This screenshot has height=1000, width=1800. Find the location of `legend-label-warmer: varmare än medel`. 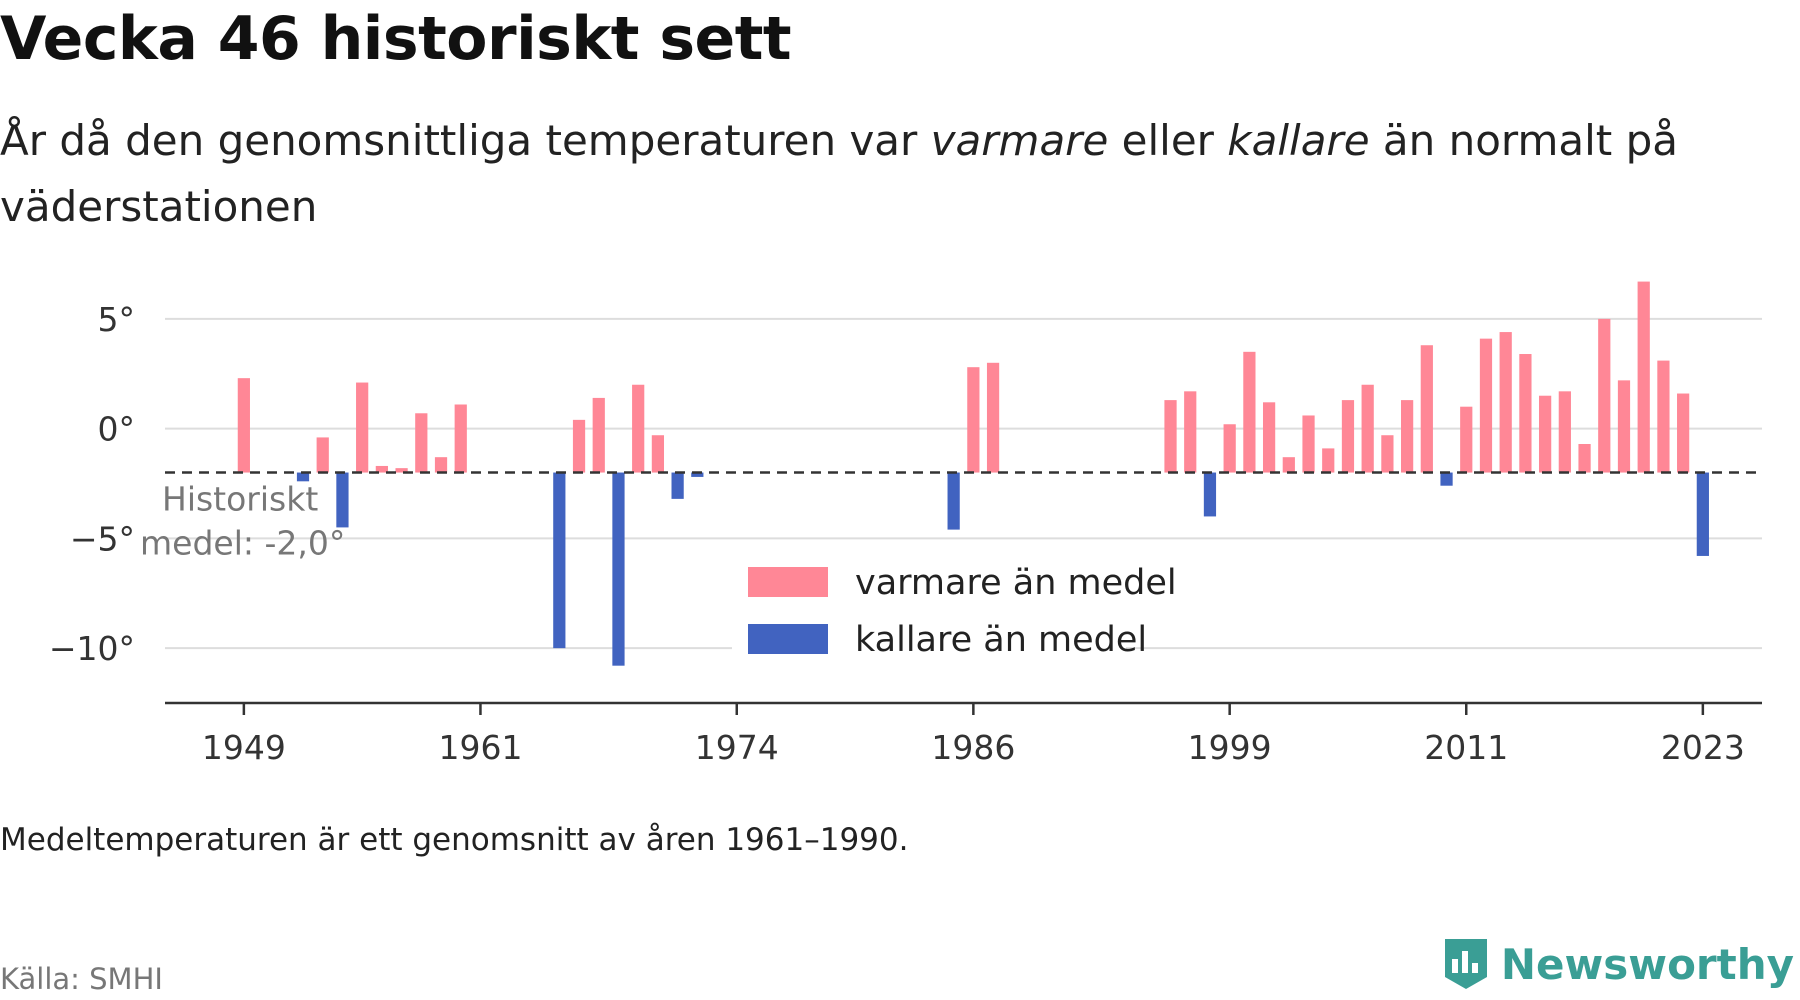

legend-label-warmer: varmare än medel is located at coordinates (1016, 583).